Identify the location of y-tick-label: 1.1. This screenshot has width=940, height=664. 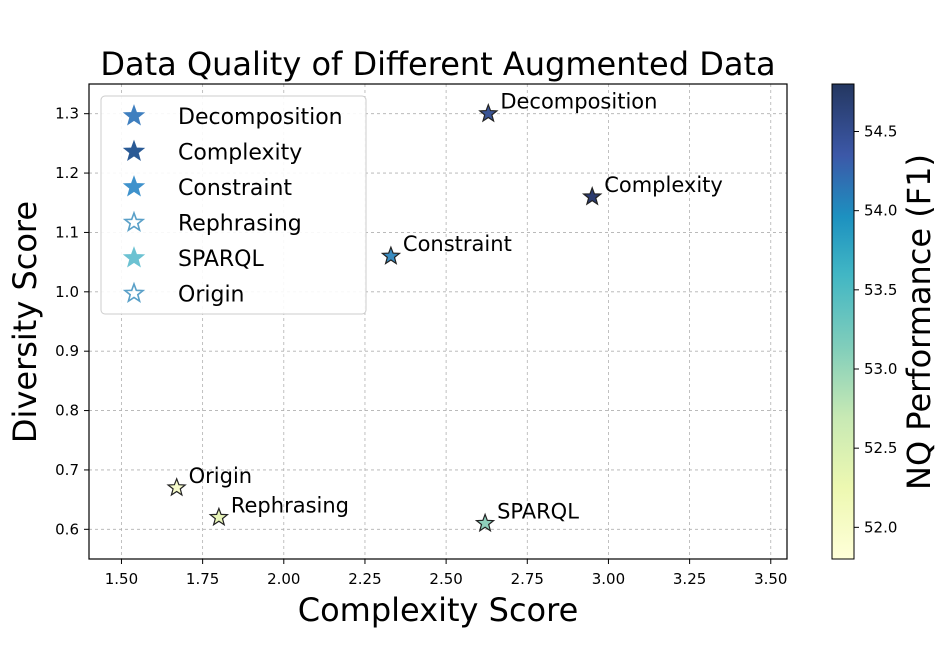
(67, 232).